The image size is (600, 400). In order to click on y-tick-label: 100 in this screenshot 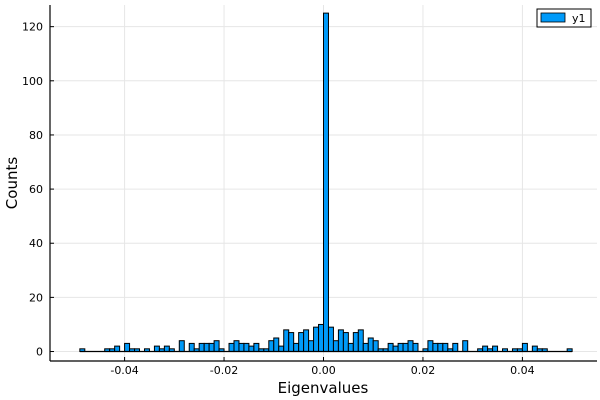, I will do `click(32, 81)`.